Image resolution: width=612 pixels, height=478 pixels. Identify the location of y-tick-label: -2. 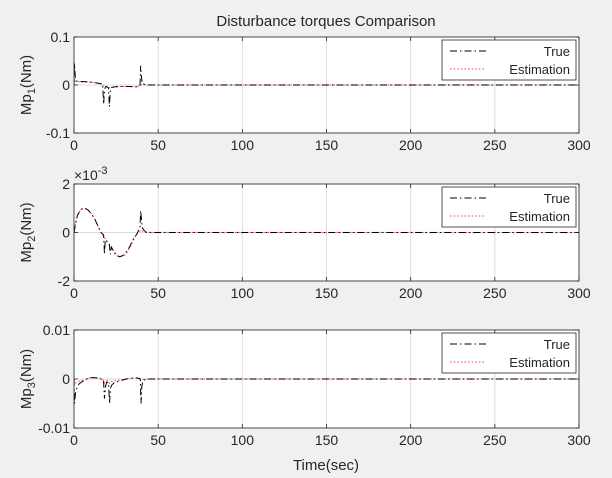
(64, 281).